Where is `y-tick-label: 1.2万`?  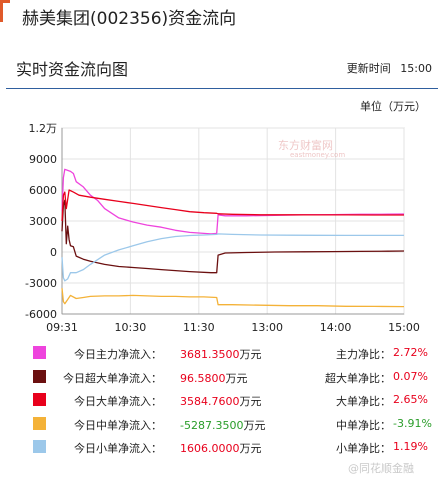 y-tick-label: 1.2万 is located at coordinates (43, 128).